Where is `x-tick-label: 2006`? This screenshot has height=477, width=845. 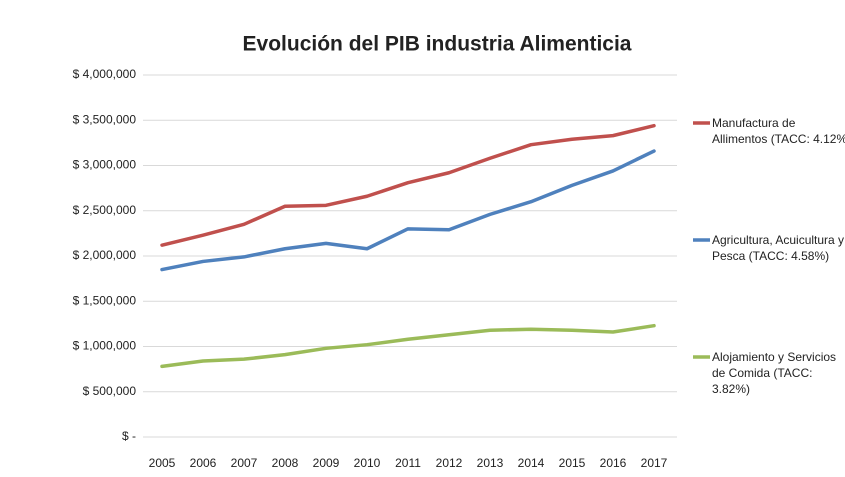 x-tick-label: 2006 is located at coordinates (203, 463).